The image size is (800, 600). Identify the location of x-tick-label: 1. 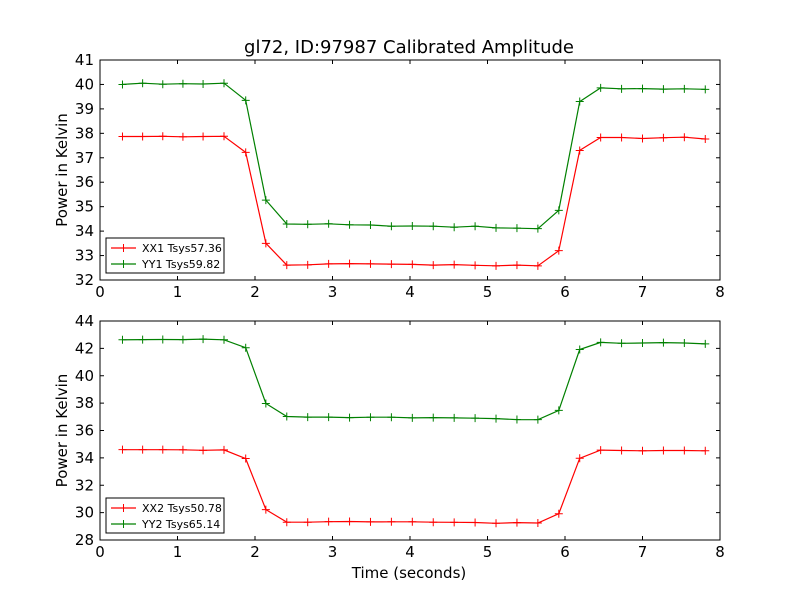
(178, 292).